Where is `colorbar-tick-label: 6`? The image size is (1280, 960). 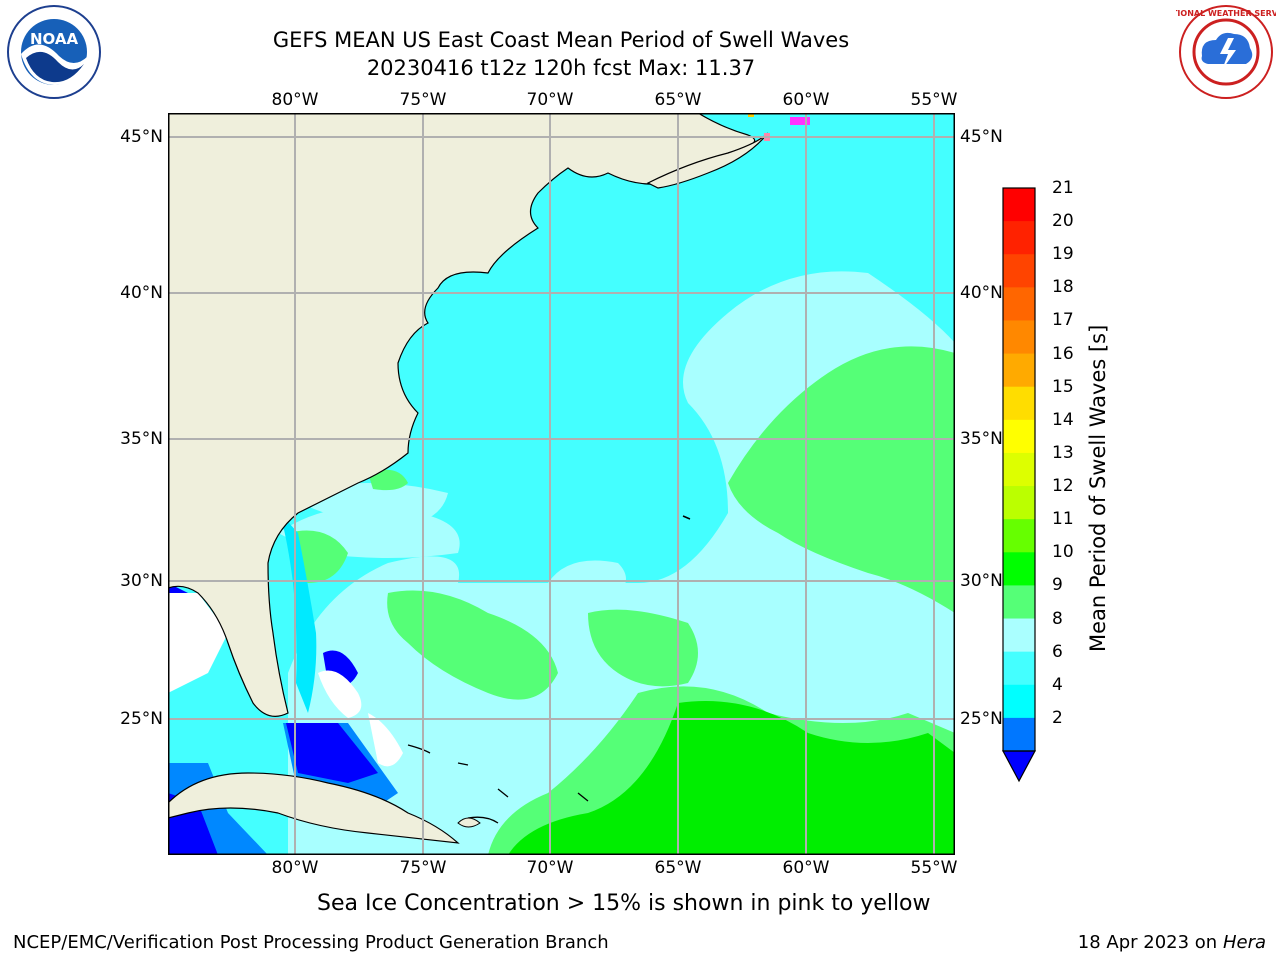 colorbar-tick-label: 6 is located at coordinates (1057, 651).